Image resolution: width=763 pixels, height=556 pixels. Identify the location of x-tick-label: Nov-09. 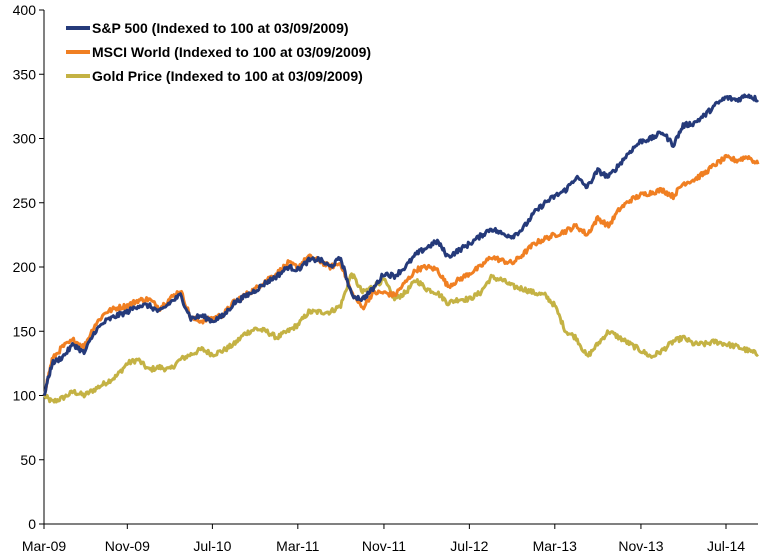
(127, 546).